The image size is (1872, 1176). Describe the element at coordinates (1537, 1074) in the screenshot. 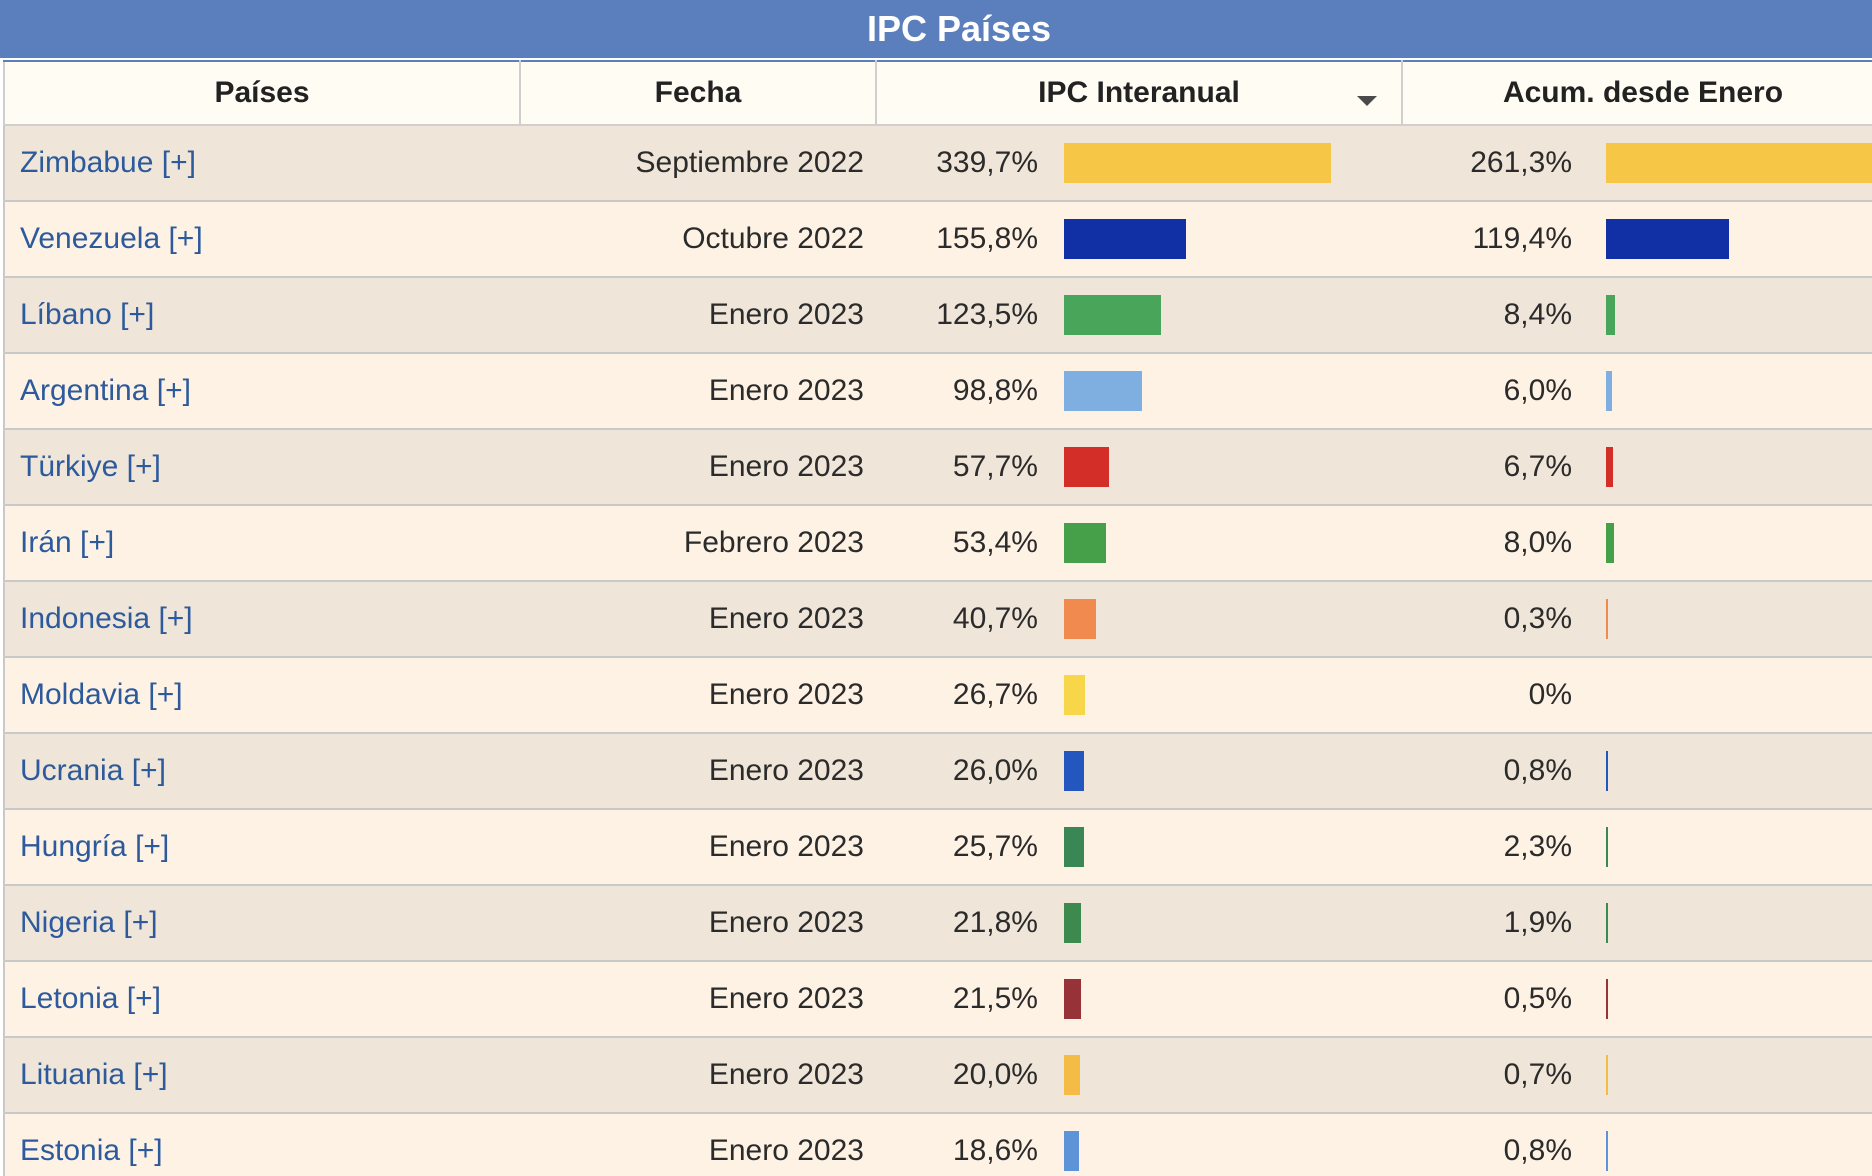

I see `acum-value: 0,7%` at that location.